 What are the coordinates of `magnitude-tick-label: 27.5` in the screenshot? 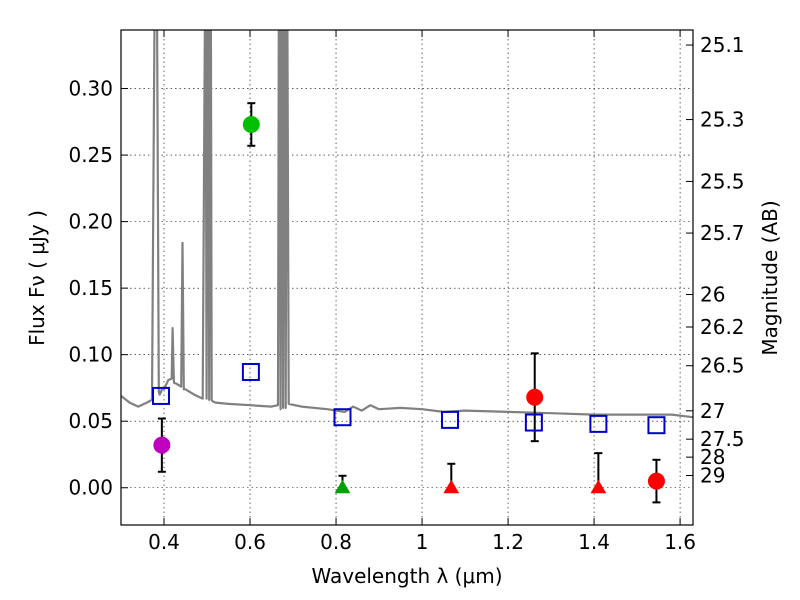 It's located at (722, 439).